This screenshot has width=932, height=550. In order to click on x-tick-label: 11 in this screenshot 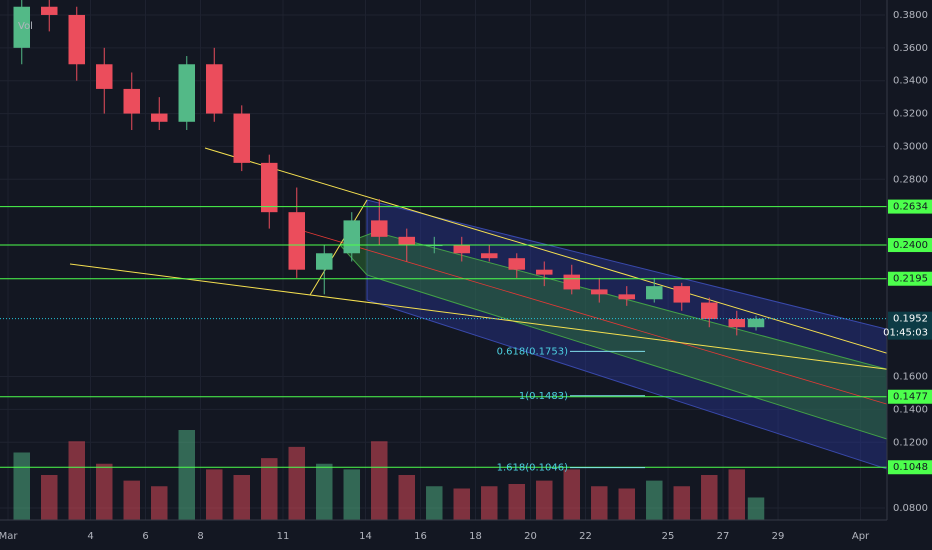, I will do `click(283, 536)`.